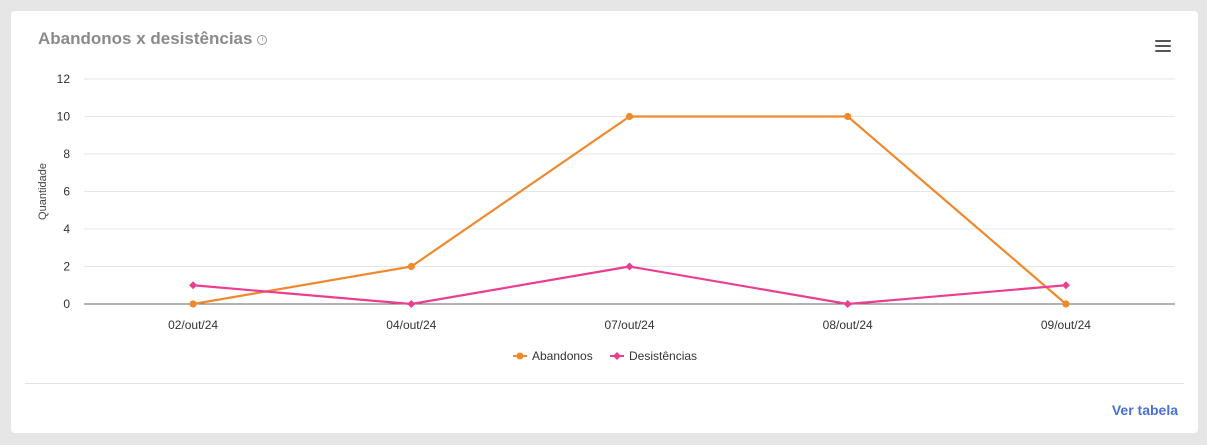  Describe the element at coordinates (64, 79) in the screenshot. I see `y-tick-label: 12` at that location.